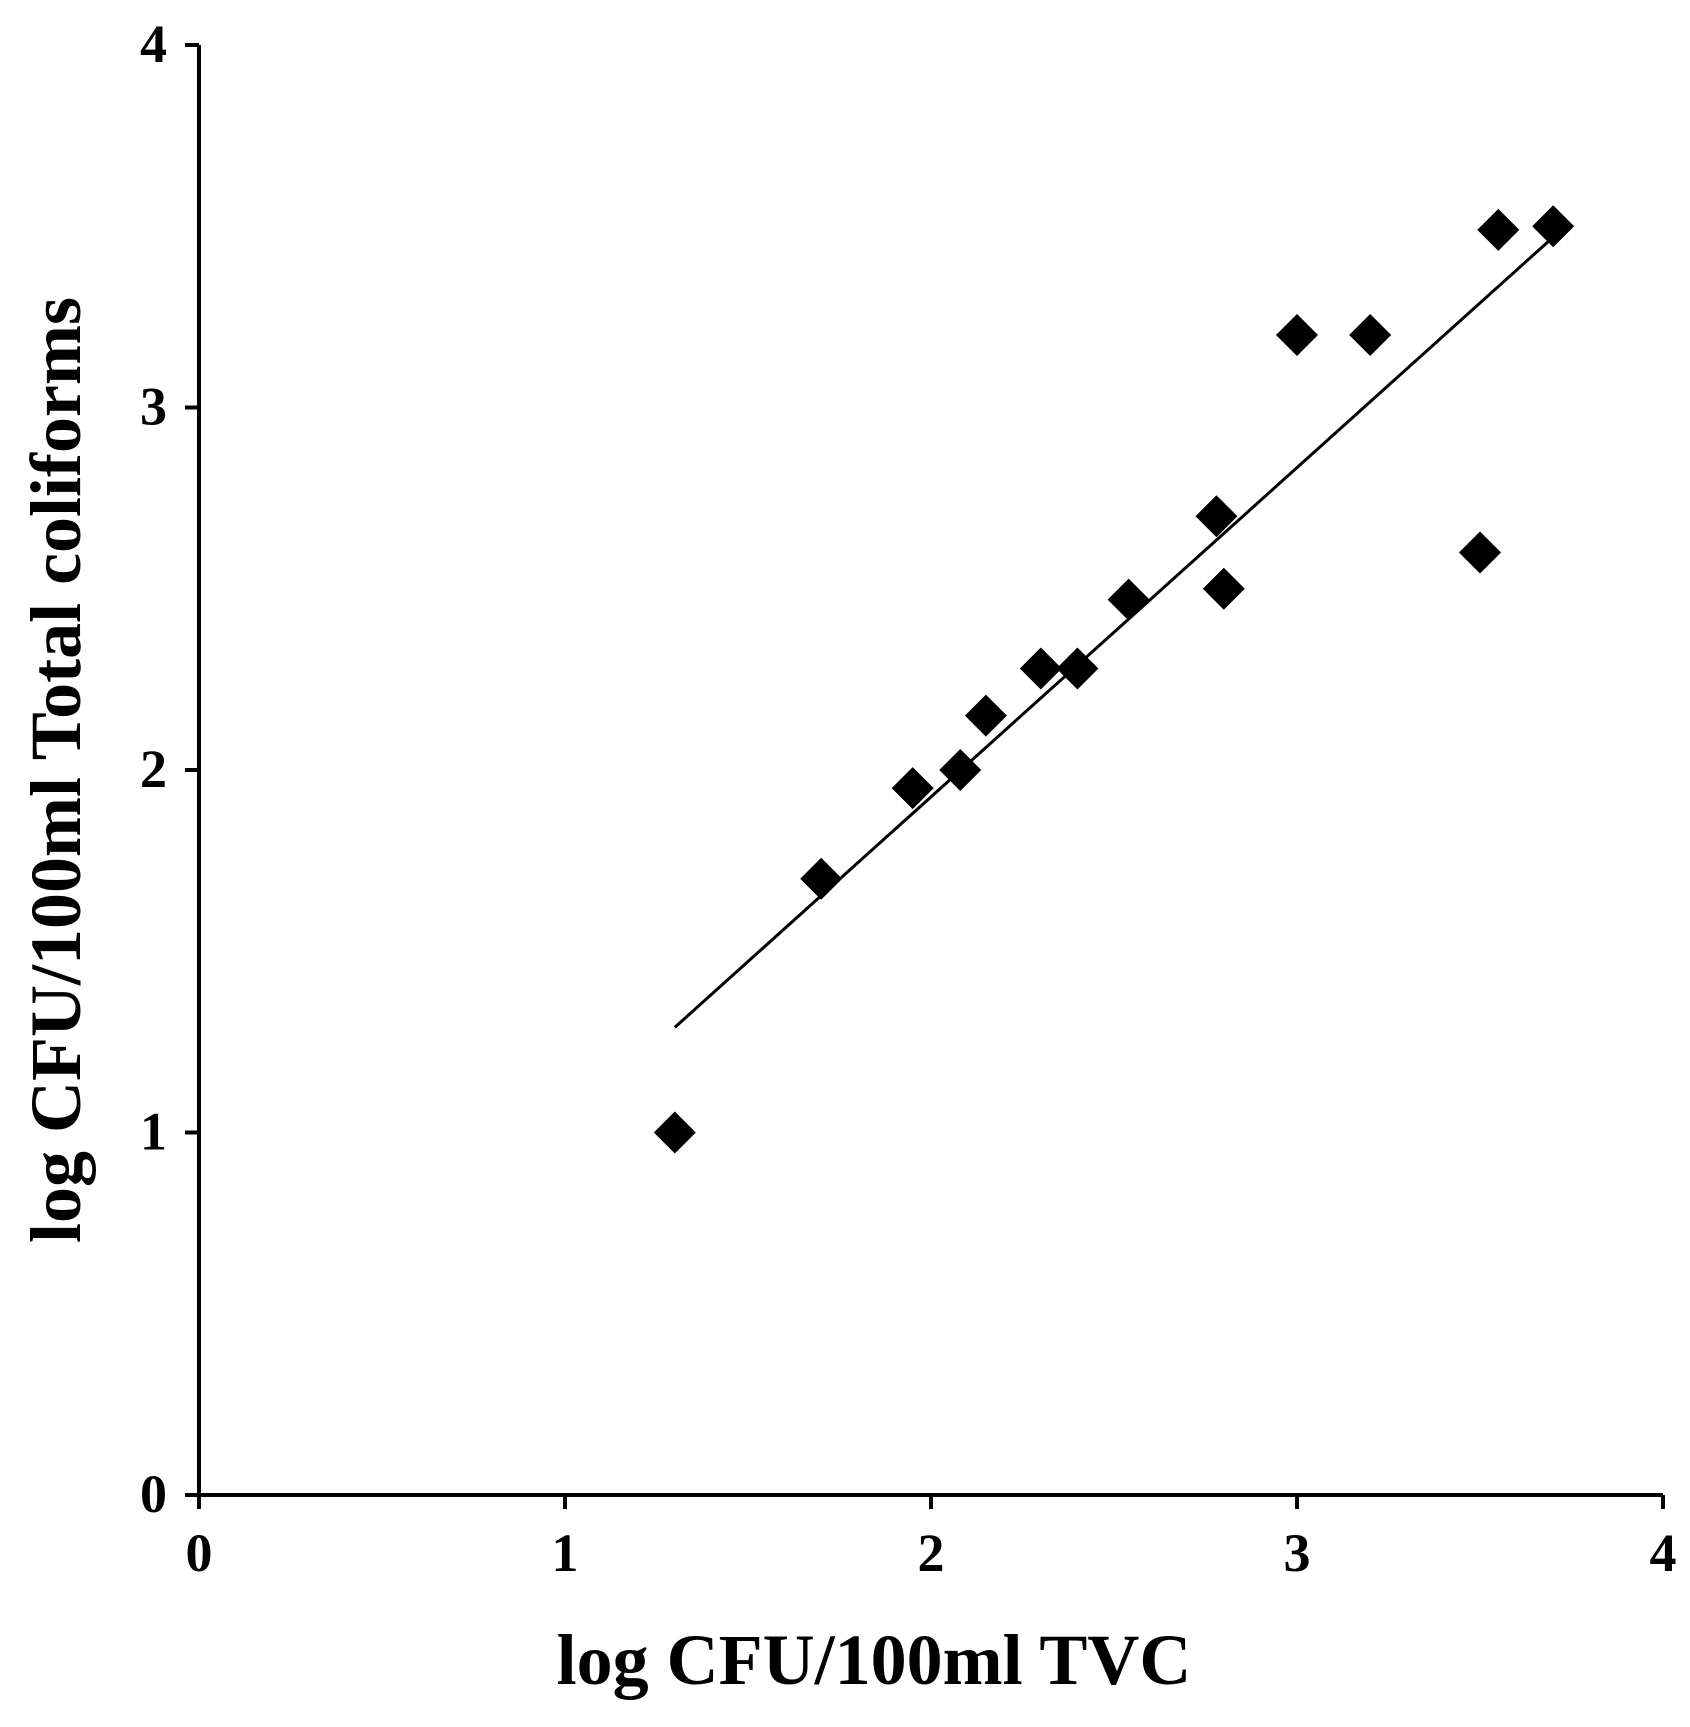 This screenshot has width=1690, height=1727. What do you see at coordinates (153, 769) in the screenshot?
I see `y-tick-label: 2` at bounding box center [153, 769].